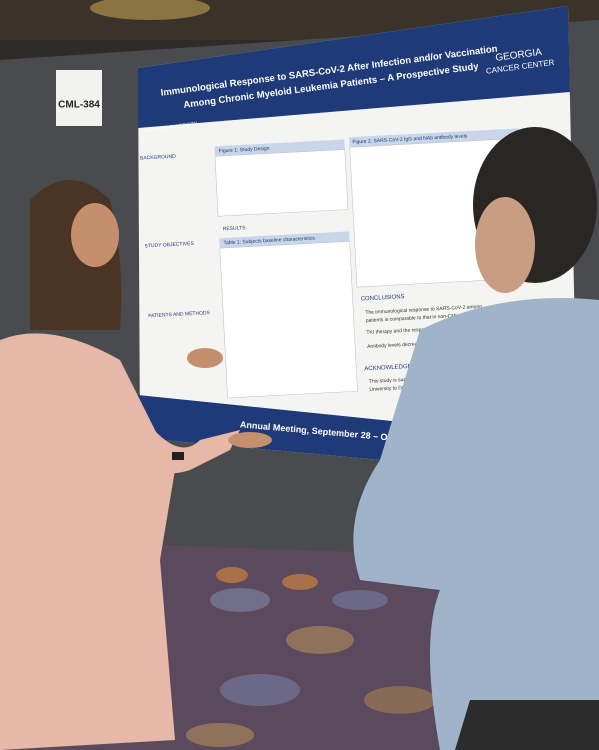 The image size is (599, 750). What do you see at coordinates (281, 183) in the screenshot?
I see `figure-box` at bounding box center [281, 183].